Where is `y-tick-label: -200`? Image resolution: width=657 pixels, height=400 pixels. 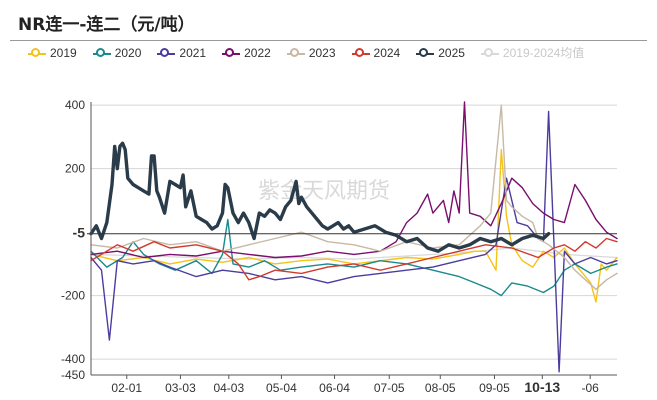 y-tick-label: -200 is located at coordinates (73, 296).